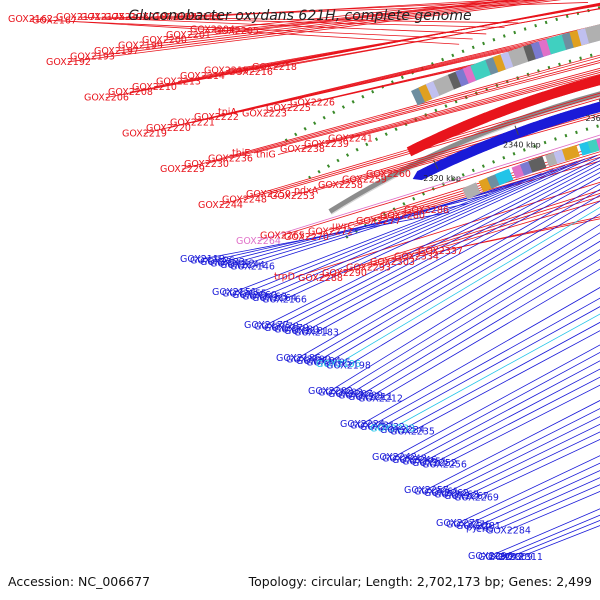  I want to click on gene-label: GOX2142, so click(232, 264).